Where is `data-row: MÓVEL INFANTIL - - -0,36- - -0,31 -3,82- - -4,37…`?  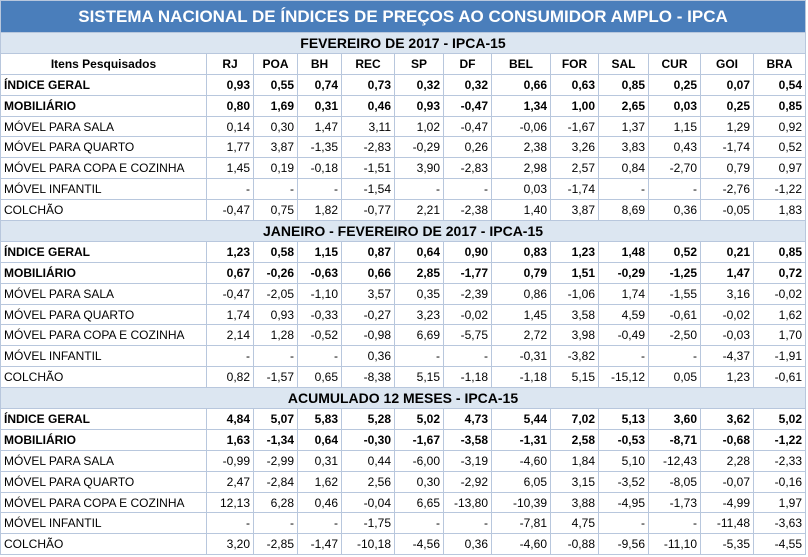 data-row: MÓVEL INFANTIL - - -0,36- - -0,31 -3,82- - -4,37… is located at coordinates (403, 356).